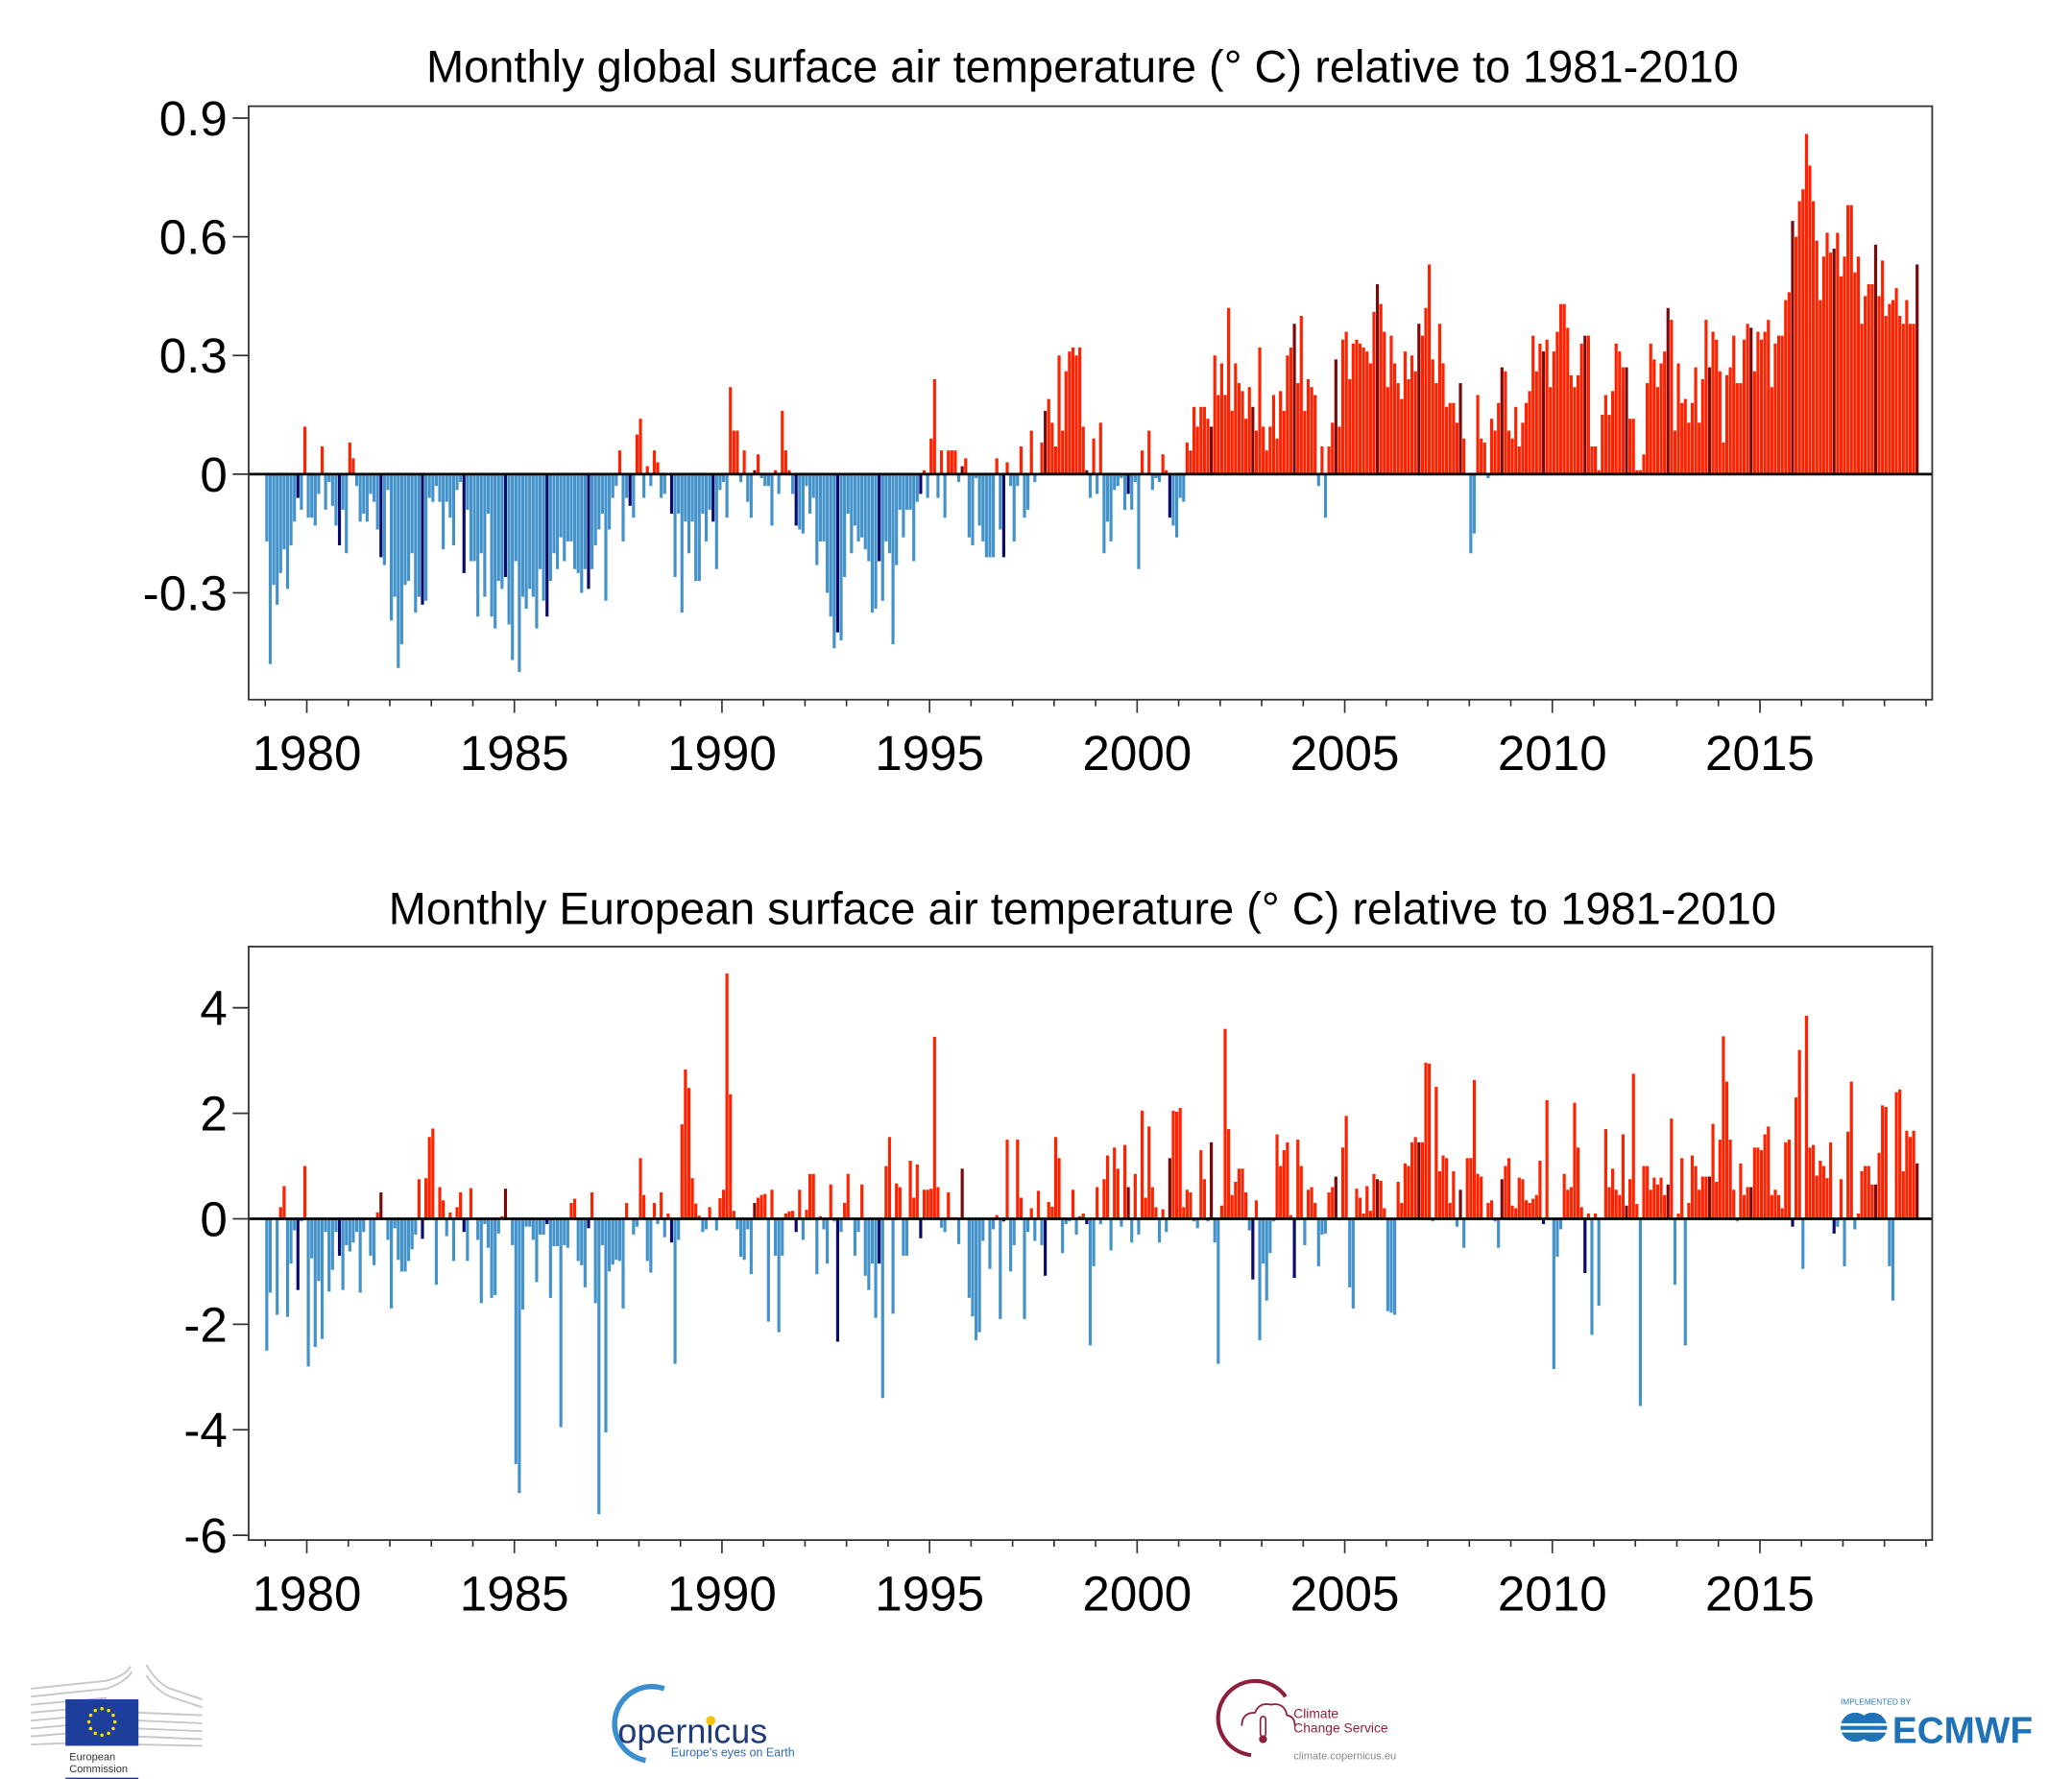 This screenshot has height=1779, width=2072. What do you see at coordinates (193, 355) in the screenshot?
I see `y-tick-label: 0.3` at bounding box center [193, 355].